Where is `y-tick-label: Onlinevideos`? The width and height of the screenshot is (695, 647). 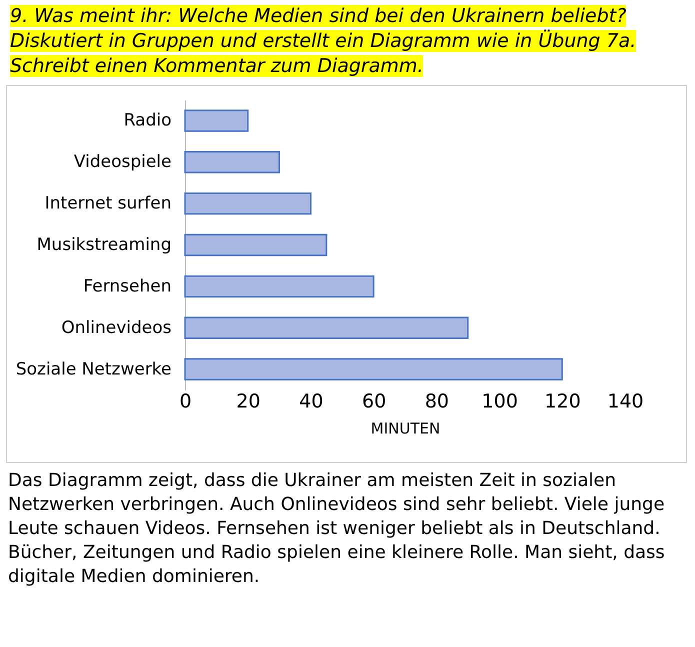 y-tick-label: Onlinevideos is located at coordinates (116, 328).